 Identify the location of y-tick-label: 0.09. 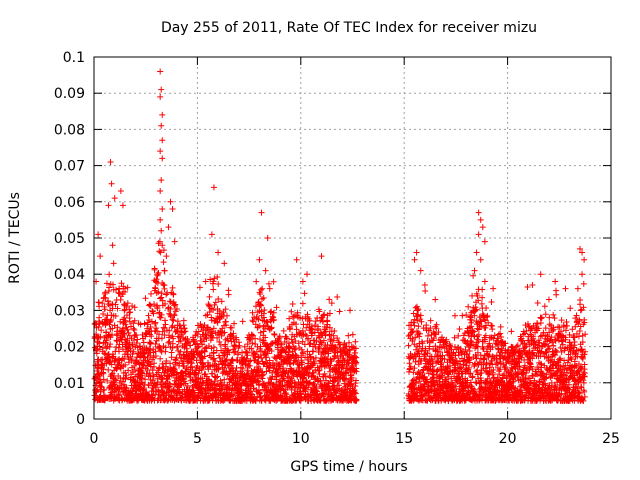
(69, 94).